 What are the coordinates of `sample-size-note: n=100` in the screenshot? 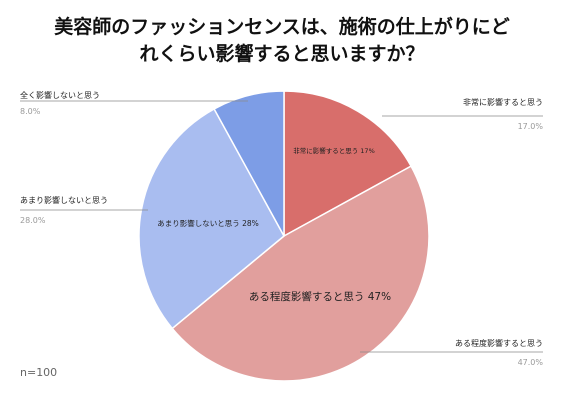 It's located at (39, 372).